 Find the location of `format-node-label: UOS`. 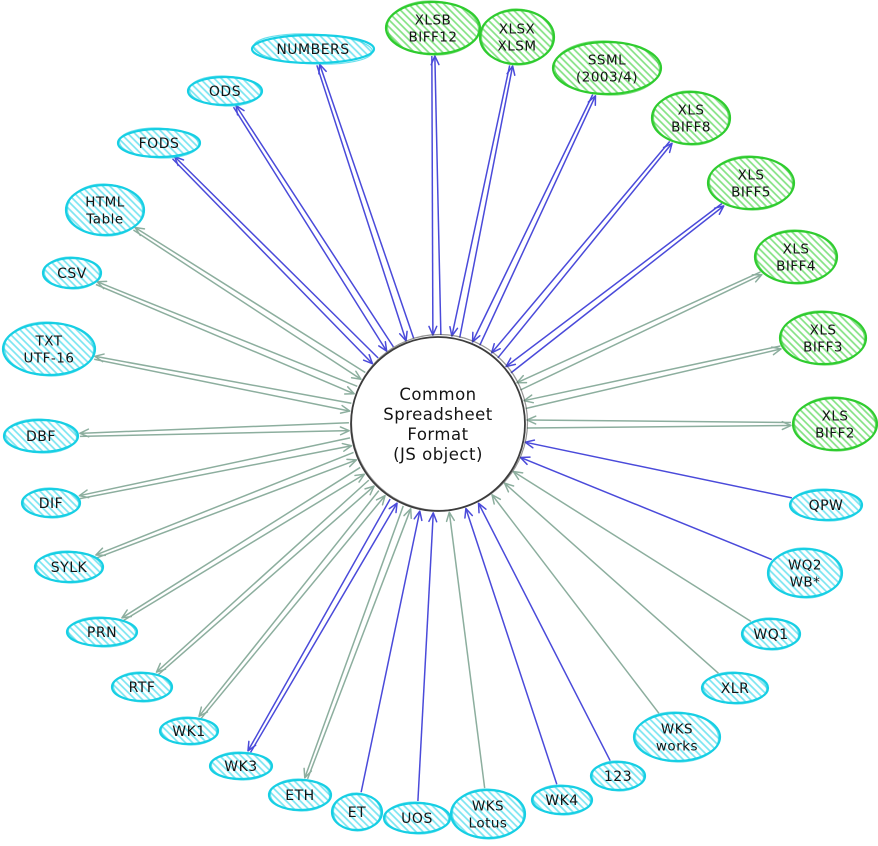

format-node-label: UOS is located at coordinates (417, 819).